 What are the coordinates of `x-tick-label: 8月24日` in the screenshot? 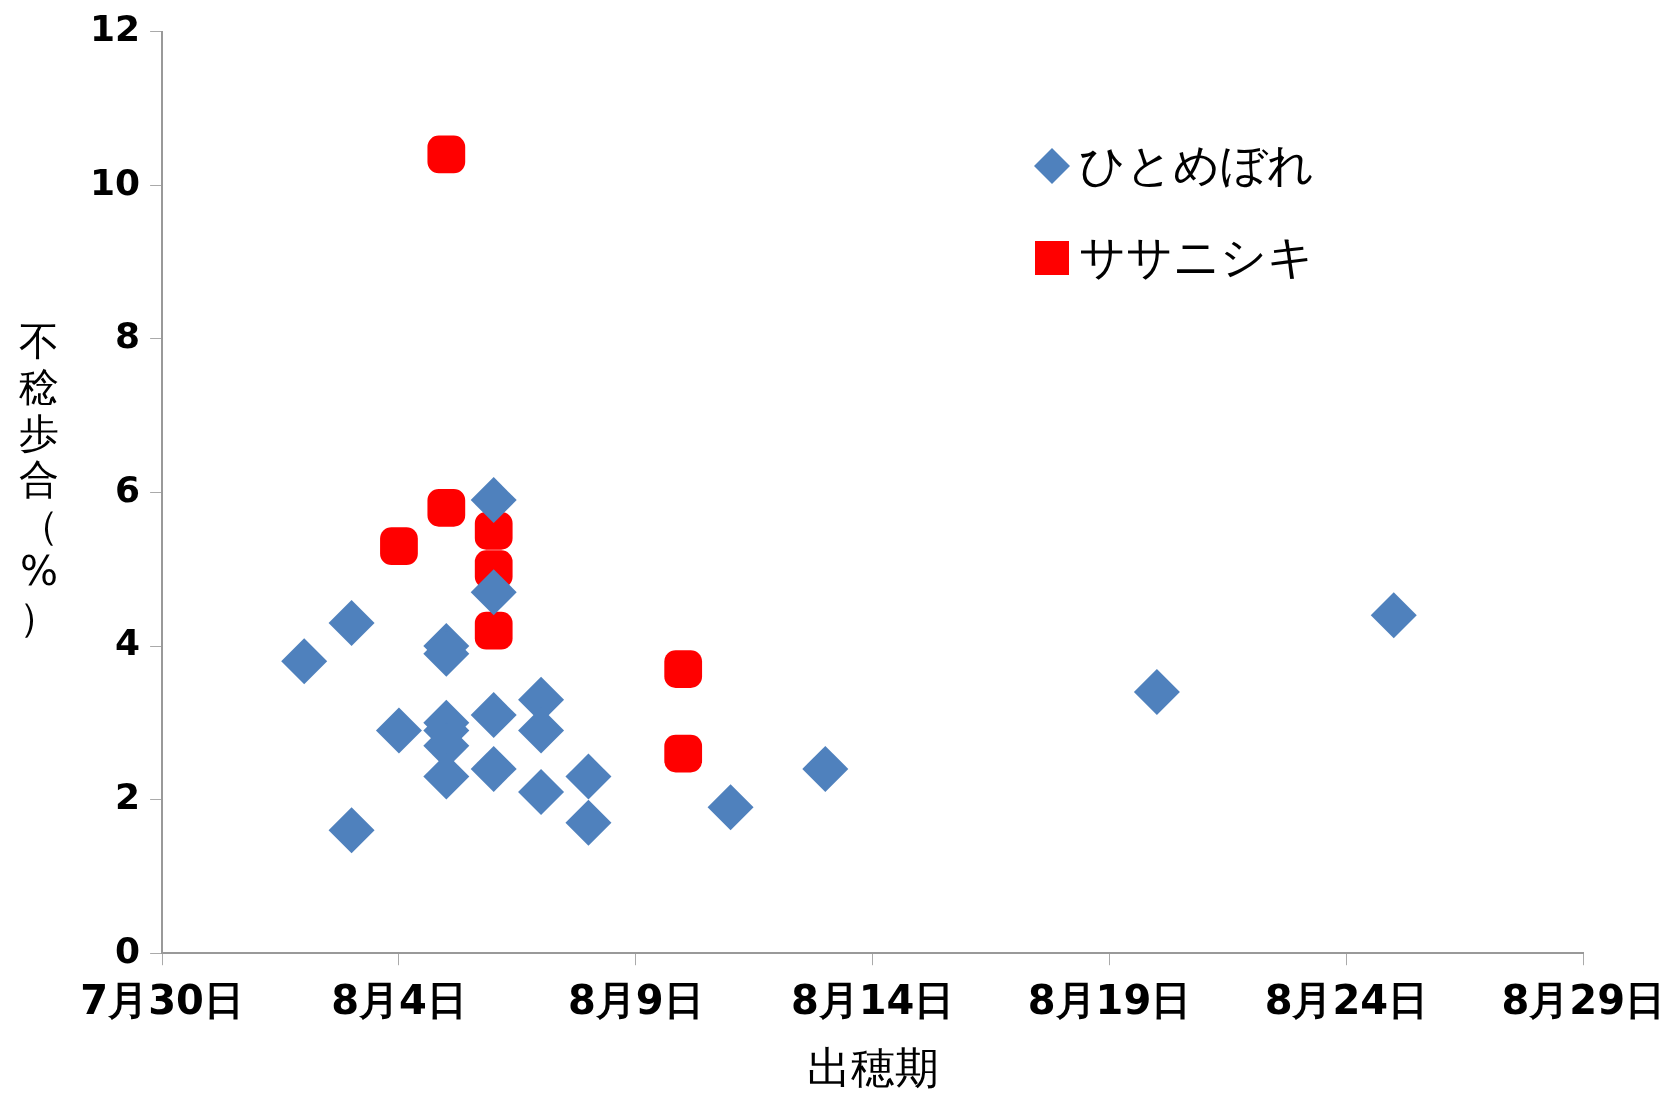 It's located at (1346, 999).